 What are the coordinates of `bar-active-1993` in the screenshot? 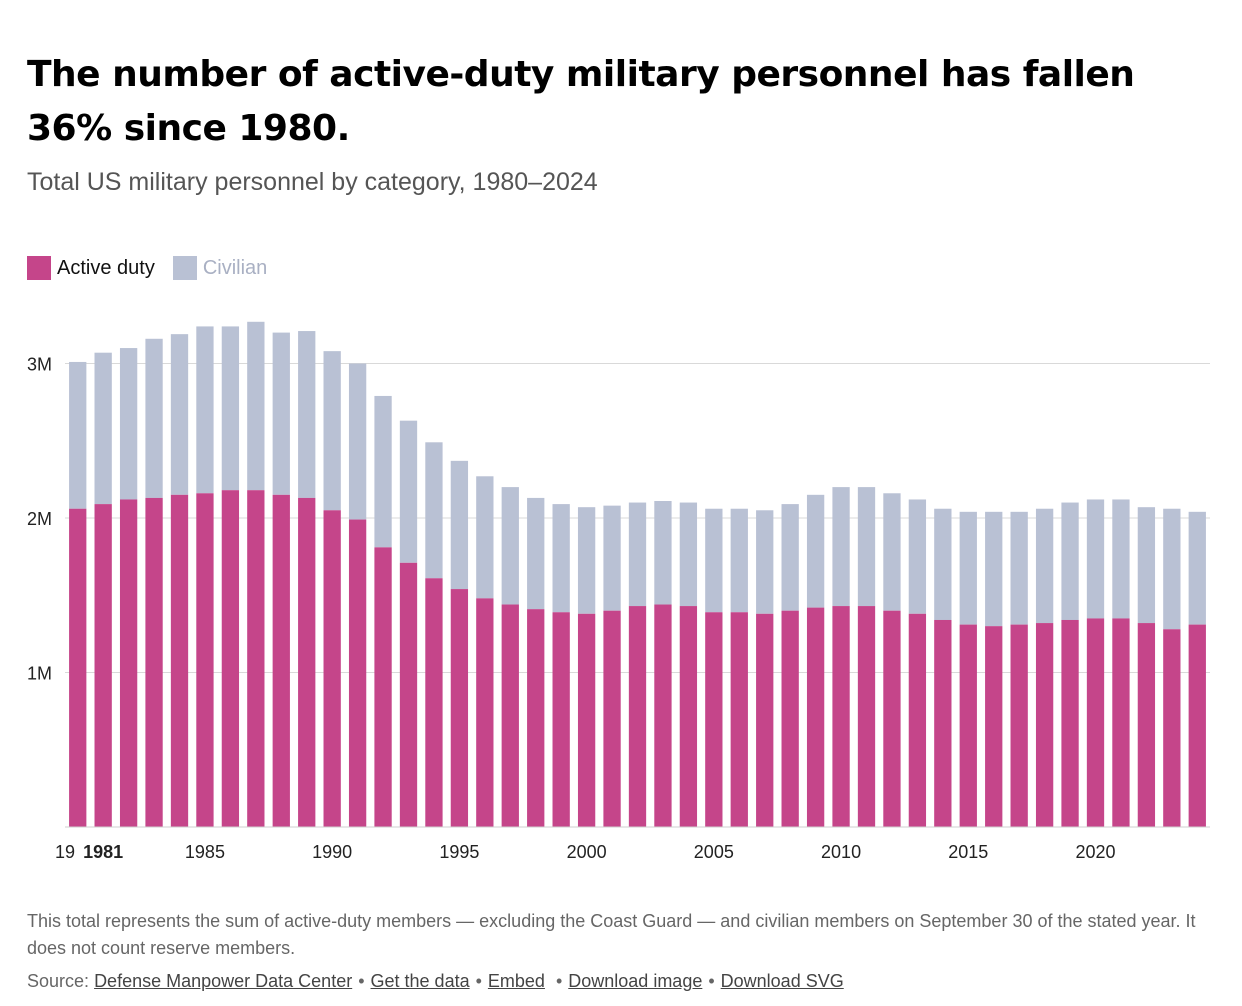 It's located at (408, 694).